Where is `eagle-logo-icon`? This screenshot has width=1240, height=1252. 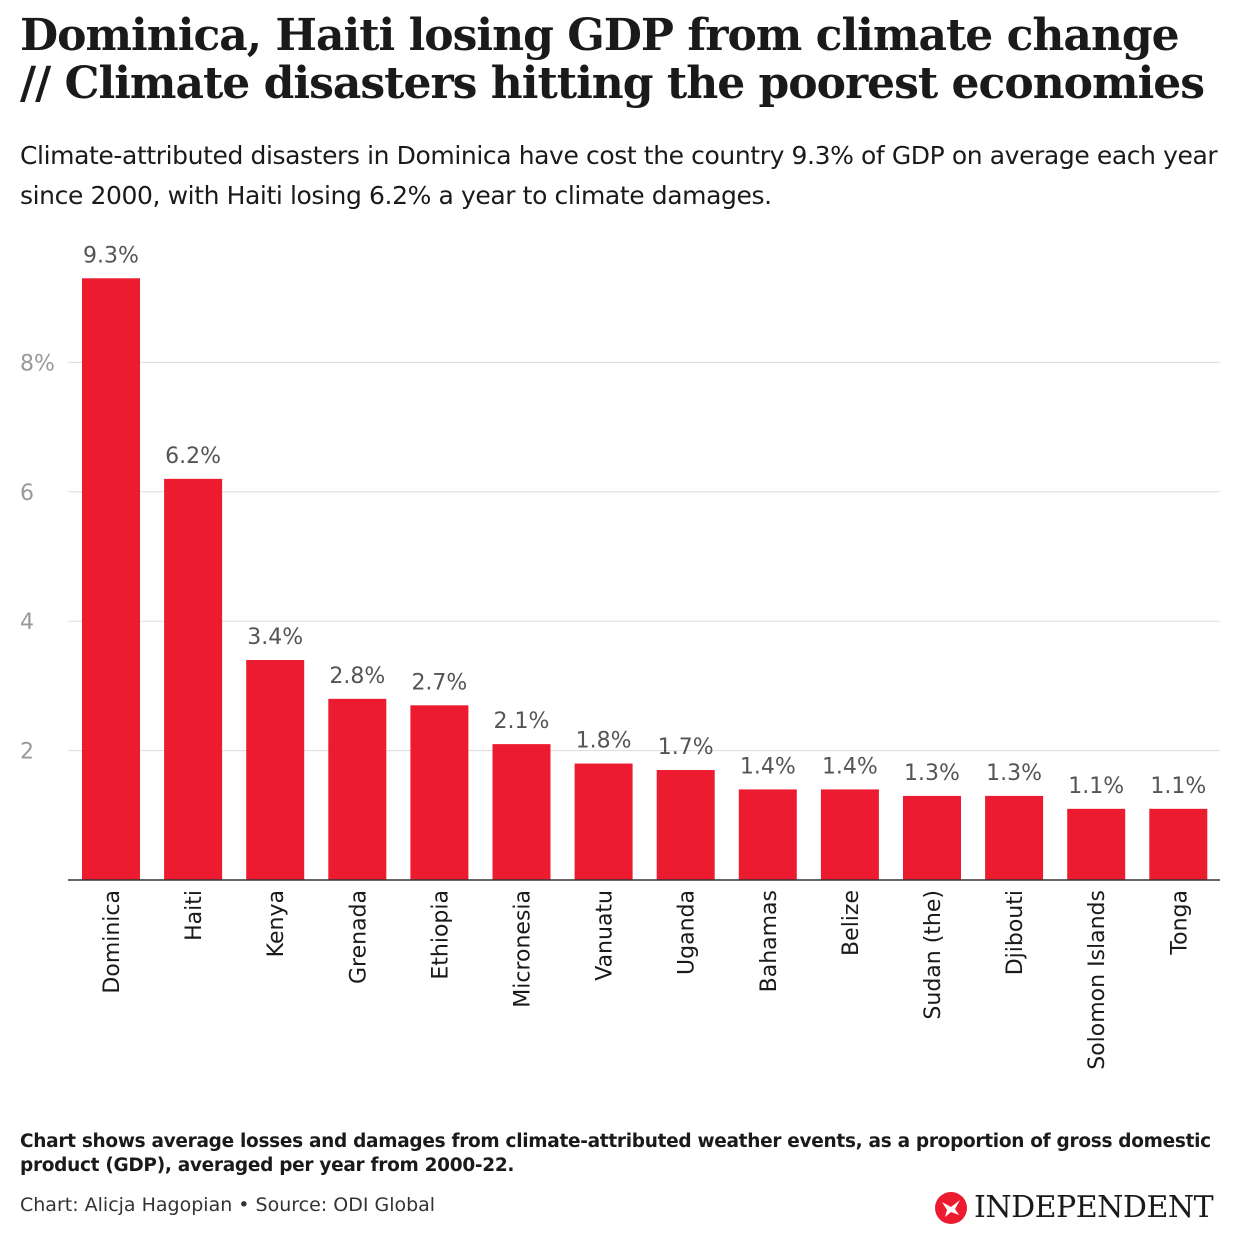
eagle-logo-icon is located at coordinates (951, 1207).